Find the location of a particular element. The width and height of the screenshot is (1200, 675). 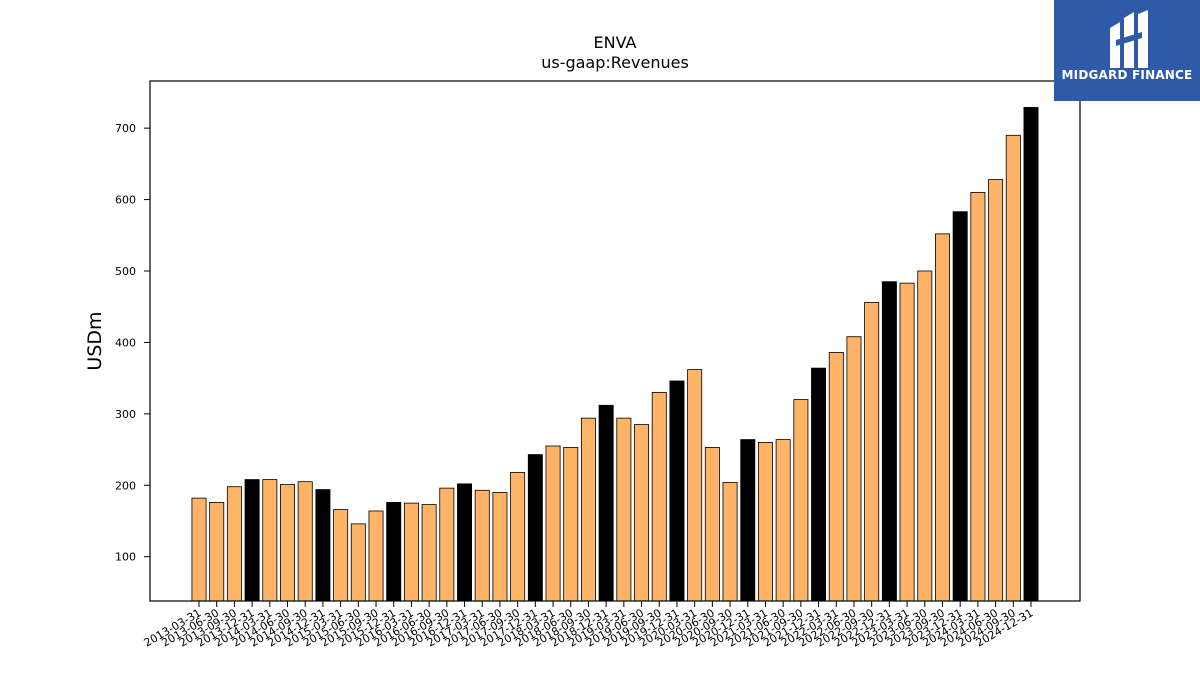

y-tick-label: 300 is located at coordinates (125, 414).